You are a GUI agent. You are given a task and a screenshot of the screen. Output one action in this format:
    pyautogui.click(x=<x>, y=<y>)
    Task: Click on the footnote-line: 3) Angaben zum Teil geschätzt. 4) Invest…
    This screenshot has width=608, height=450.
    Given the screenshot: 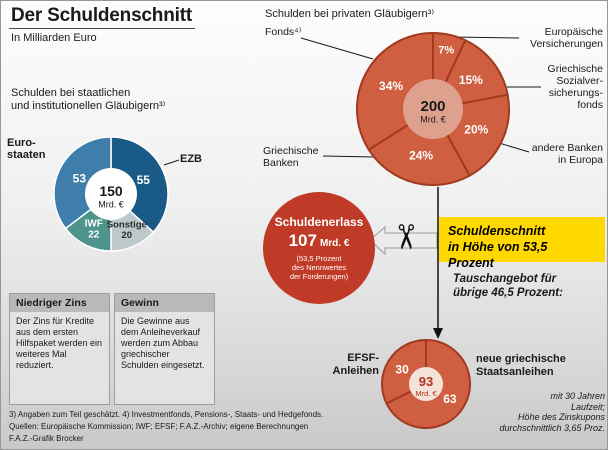 What is the action you would take?
    pyautogui.click(x=166, y=414)
    